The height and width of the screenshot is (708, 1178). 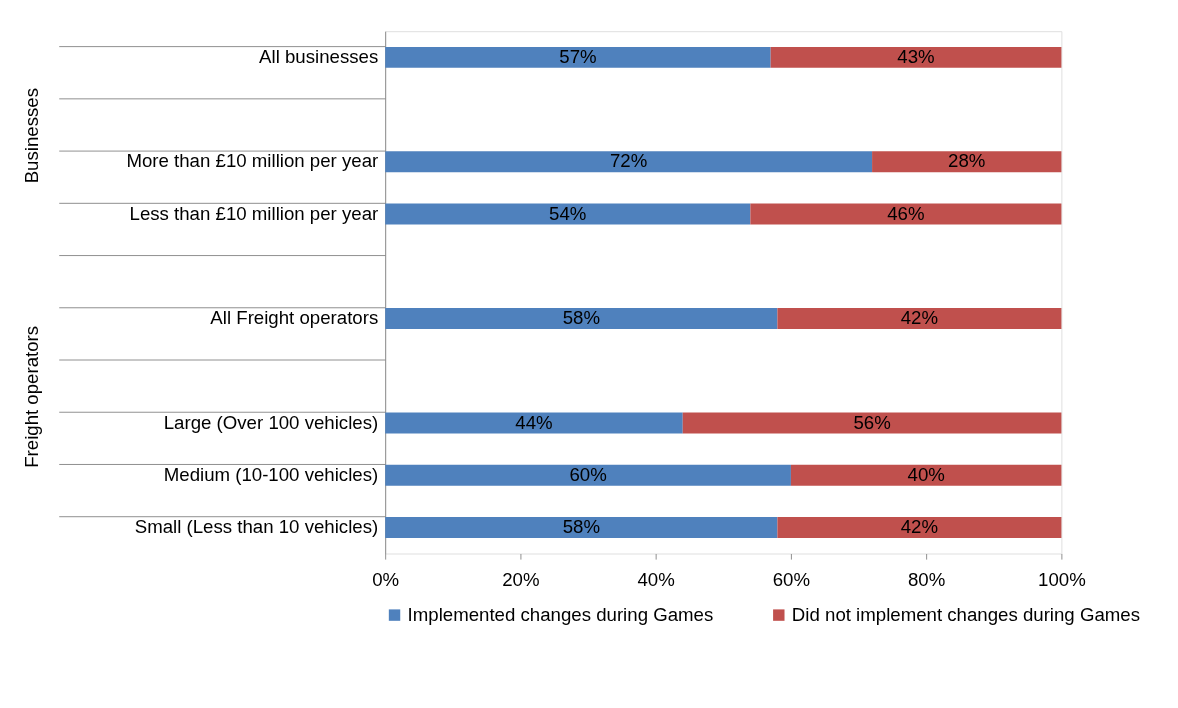 What do you see at coordinates (252, 161) in the screenshot?
I see `y-tick-label: More than £10 million per year` at bounding box center [252, 161].